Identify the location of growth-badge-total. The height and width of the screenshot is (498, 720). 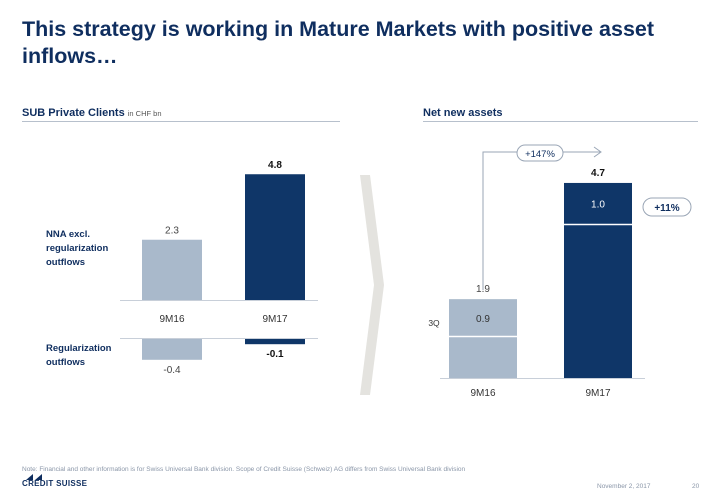
(540, 153).